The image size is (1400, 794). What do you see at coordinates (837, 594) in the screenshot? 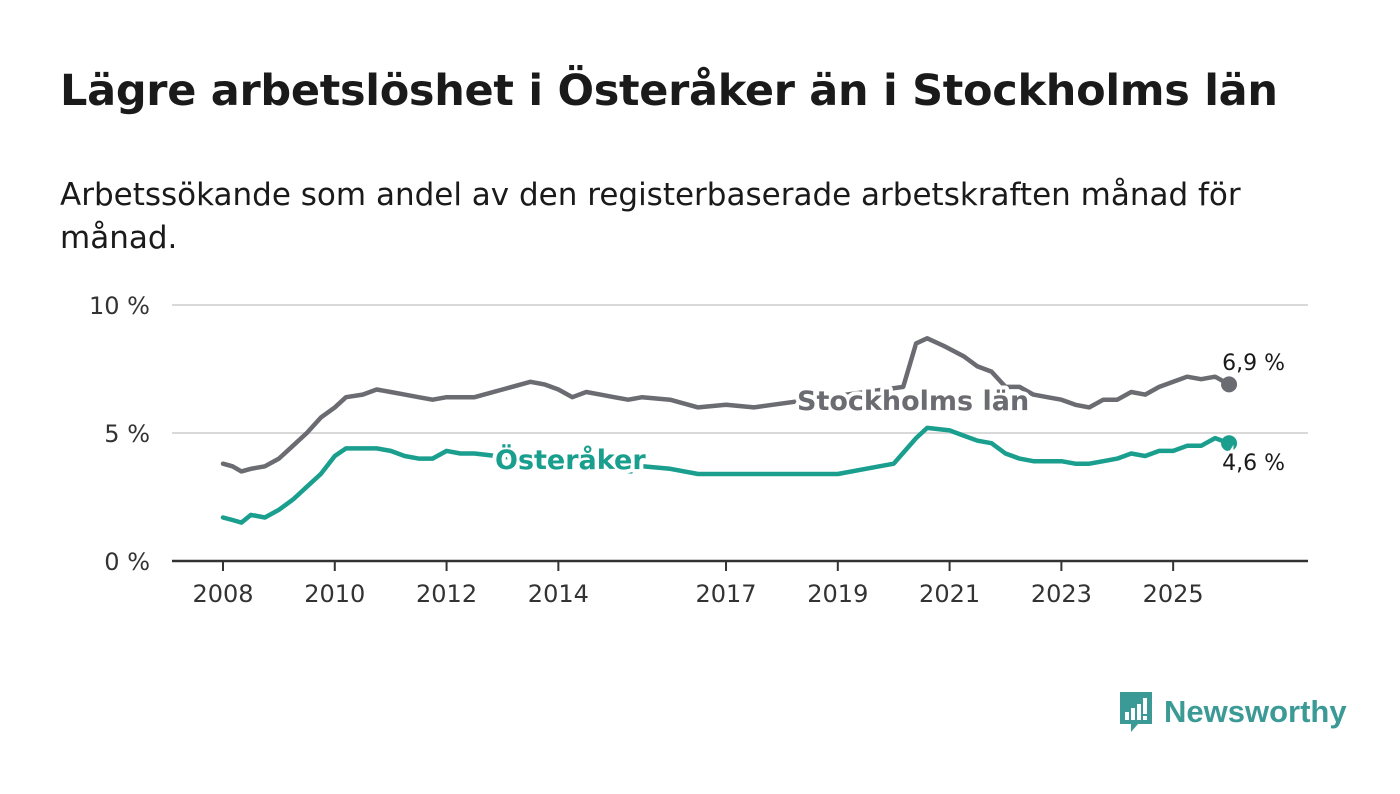
I see `x-tick-label: 2019` at bounding box center [837, 594].